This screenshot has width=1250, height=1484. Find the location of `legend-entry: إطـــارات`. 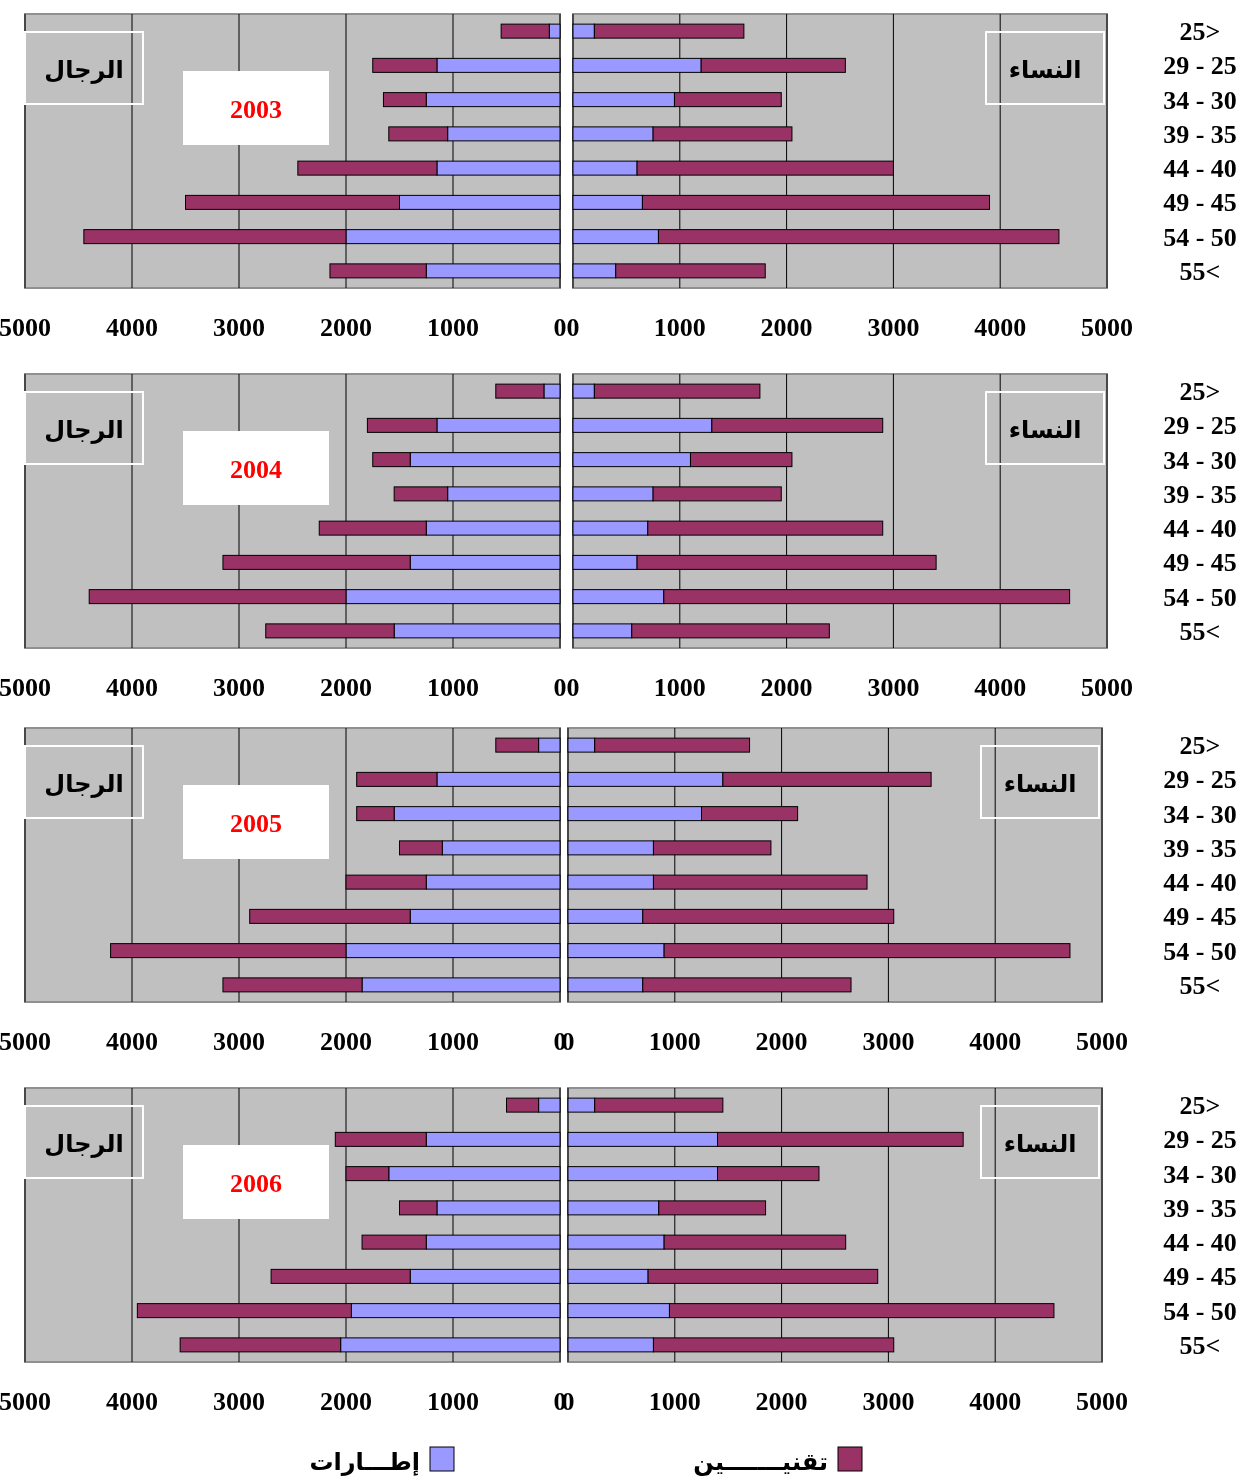

legend-entry: إطـــارات is located at coordinates (382, 1461).